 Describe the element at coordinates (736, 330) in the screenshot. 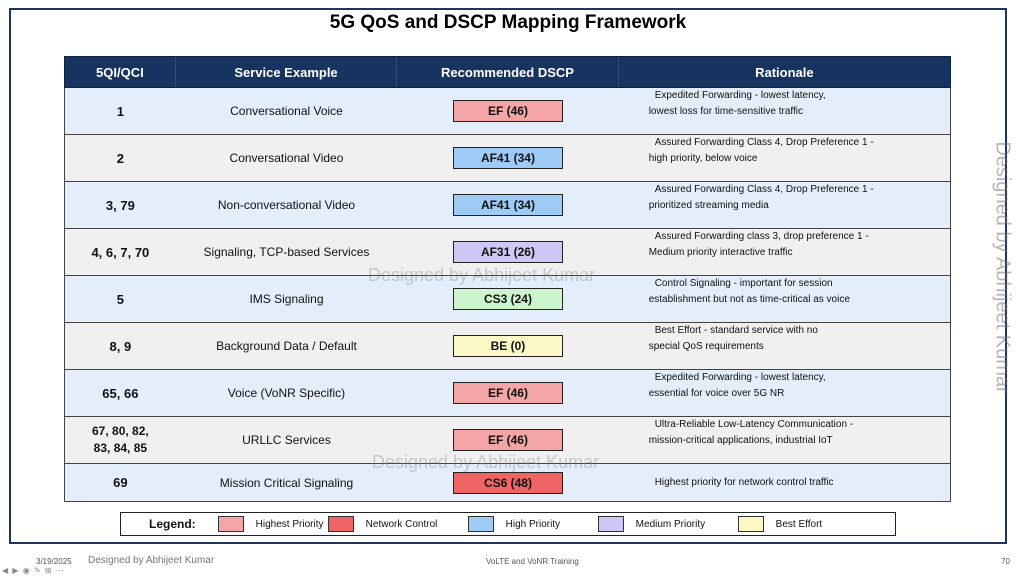

I see `rationale-line-1: Best Effort - standard service with no` at that location.